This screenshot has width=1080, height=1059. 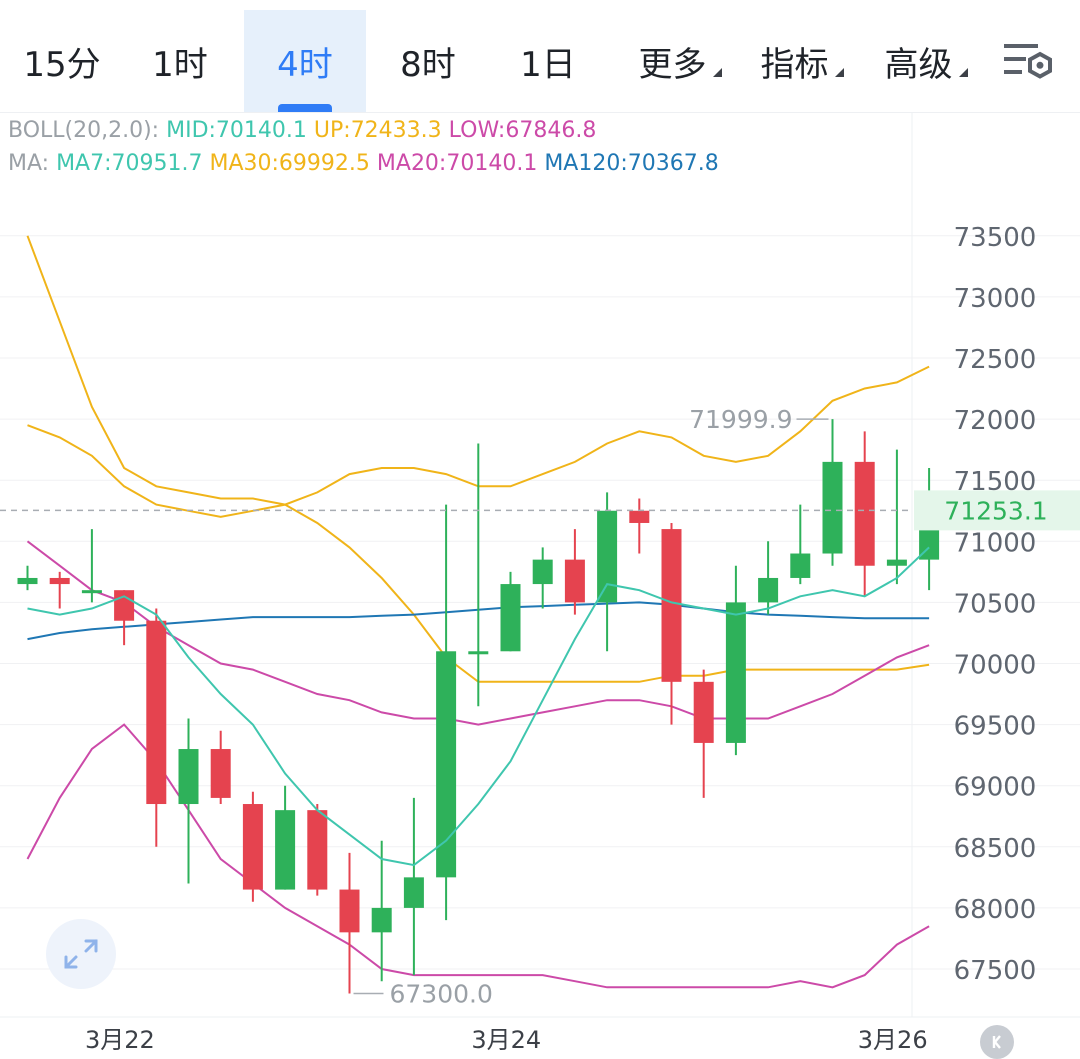 What do you see at coordinates (29, 163) in the screenshot?
I see `ma-label: MA:` at bounding box center [29, 163].